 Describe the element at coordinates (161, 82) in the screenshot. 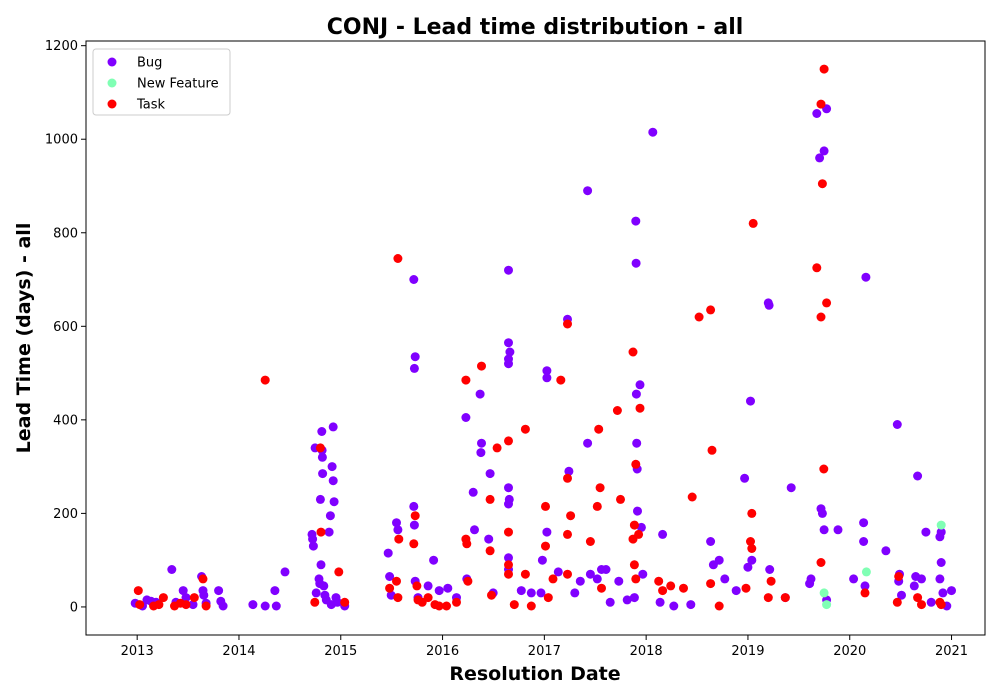

I see `legend: Bug New Feature Task` at that location.